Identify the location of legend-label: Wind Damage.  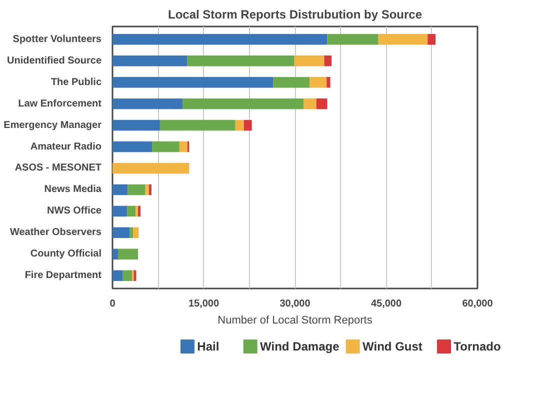
(300, 347).